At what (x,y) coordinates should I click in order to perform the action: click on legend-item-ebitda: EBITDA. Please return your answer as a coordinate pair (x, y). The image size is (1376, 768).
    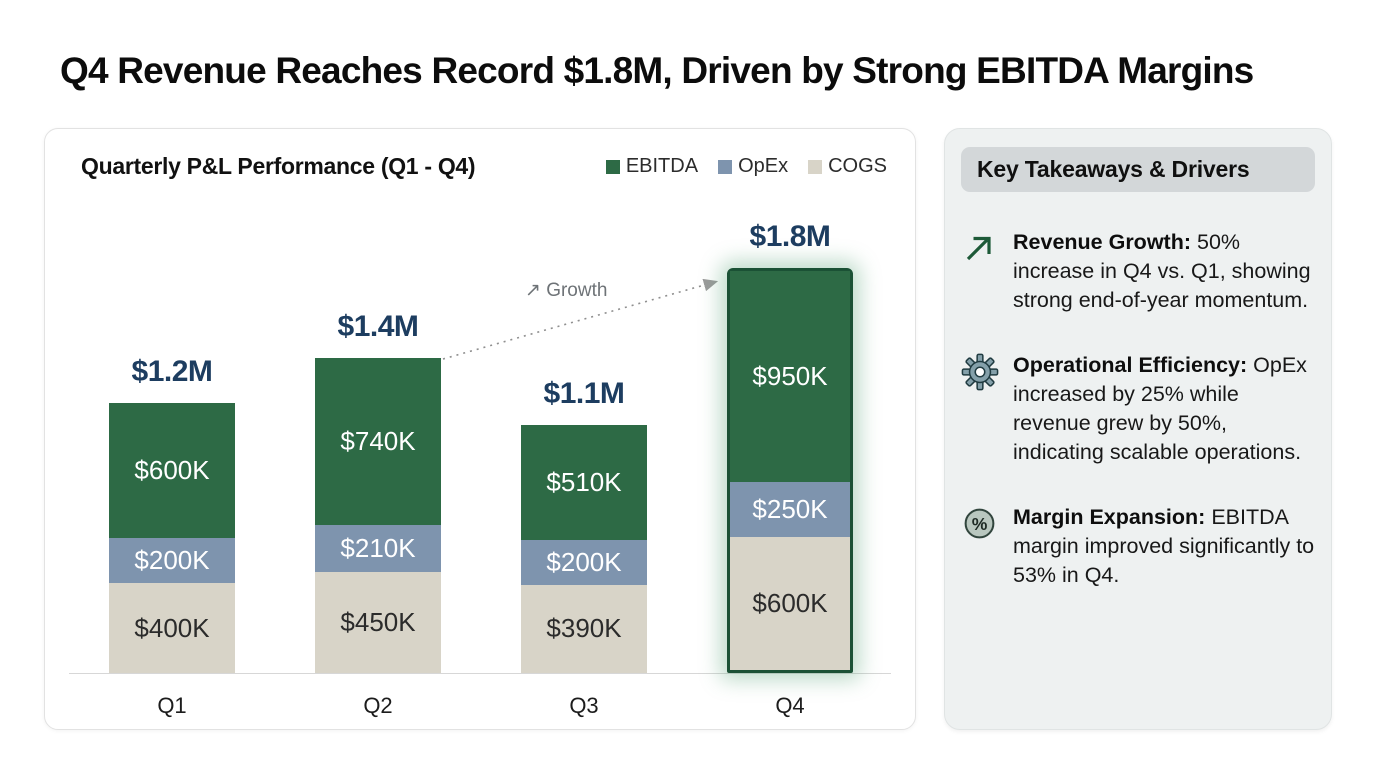
    Looking at the image, I should click on (652, 166).